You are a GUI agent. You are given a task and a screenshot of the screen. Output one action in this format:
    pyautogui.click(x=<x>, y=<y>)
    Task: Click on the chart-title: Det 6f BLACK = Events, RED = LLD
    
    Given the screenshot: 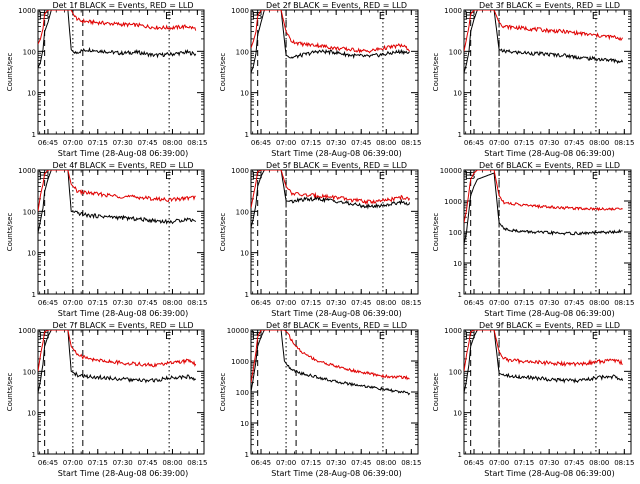 What is the action you would take?
    pyautogui.click(x=549, y=165)
    